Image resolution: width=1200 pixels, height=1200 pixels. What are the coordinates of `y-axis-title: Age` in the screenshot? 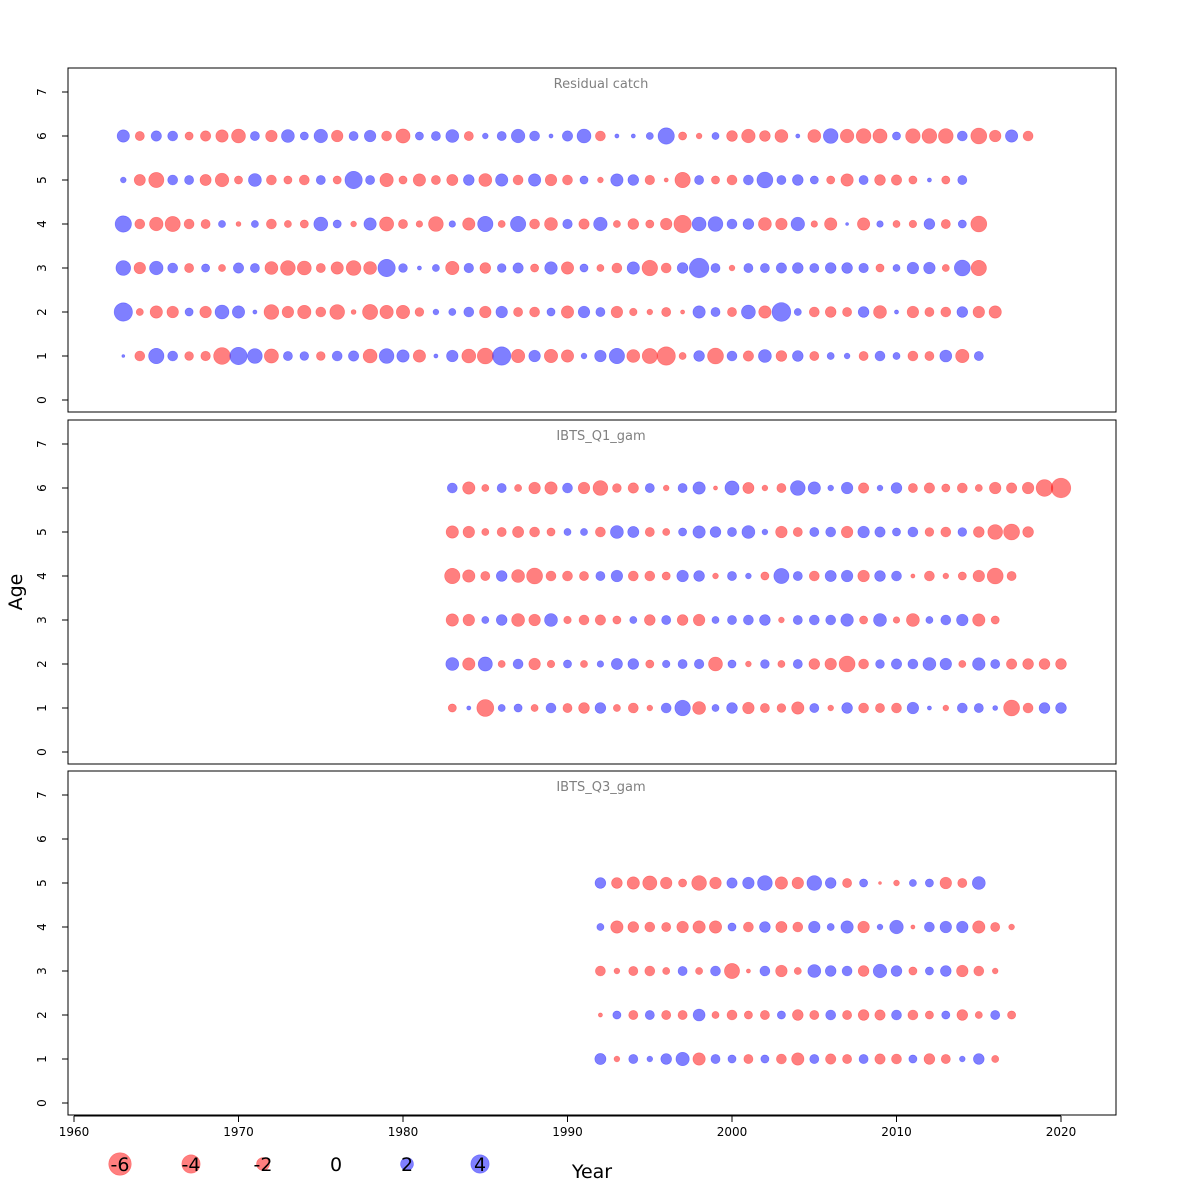 It's located at (16, 592).